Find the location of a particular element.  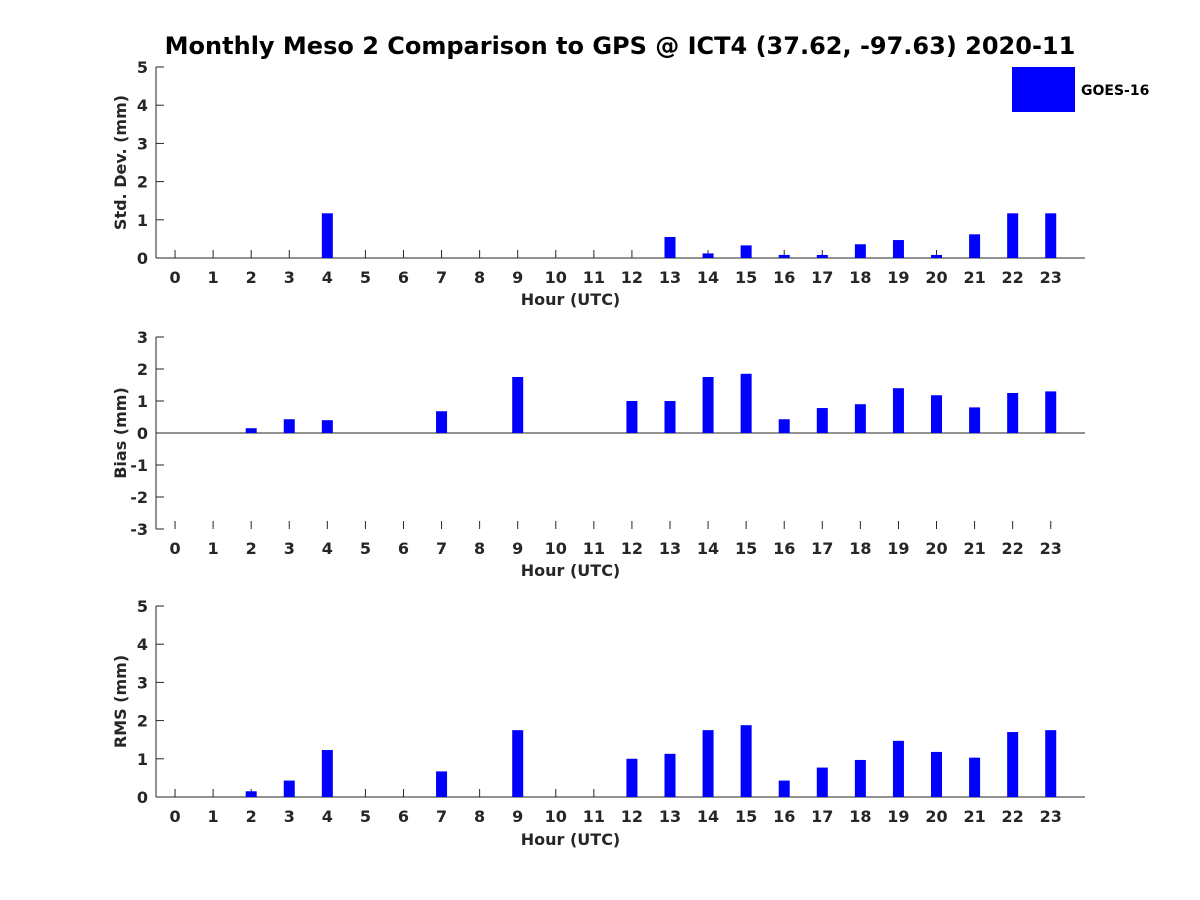

y-axis-label: Bias (mm) is located at coordinates (120, 433).